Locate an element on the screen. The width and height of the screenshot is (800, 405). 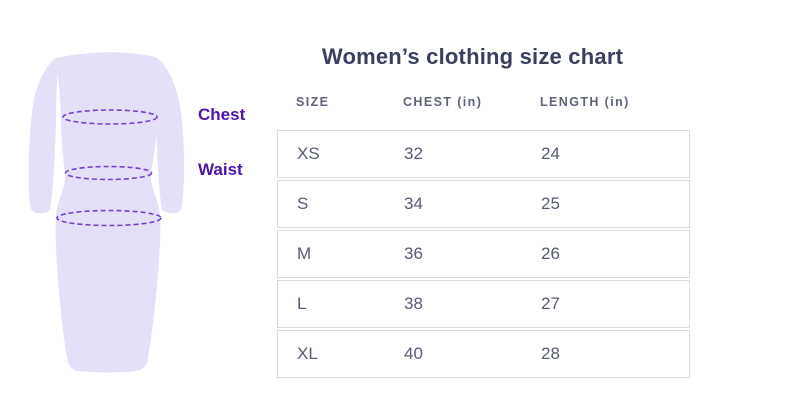
length-cell: 24 is located at coordinates (550, 153).